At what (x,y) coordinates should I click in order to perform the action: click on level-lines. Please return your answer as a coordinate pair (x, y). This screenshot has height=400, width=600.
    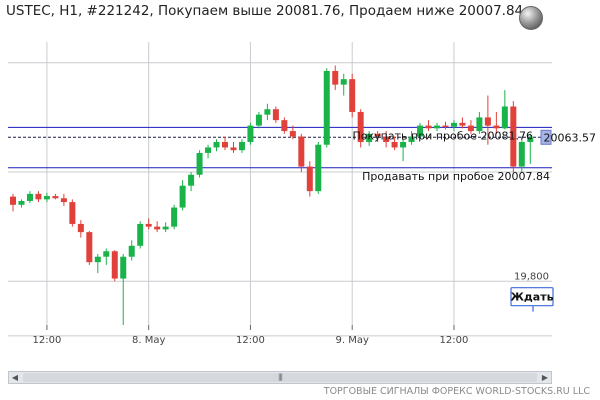
    Looking at the image, I should click on (280, 147).